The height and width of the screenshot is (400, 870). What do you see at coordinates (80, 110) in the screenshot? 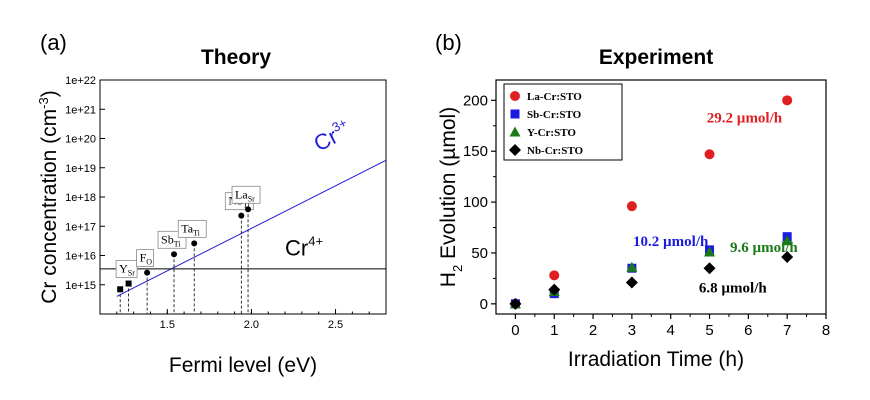
I see `a-y-tick-label: 1e+21` at bounding box center [80, 110].